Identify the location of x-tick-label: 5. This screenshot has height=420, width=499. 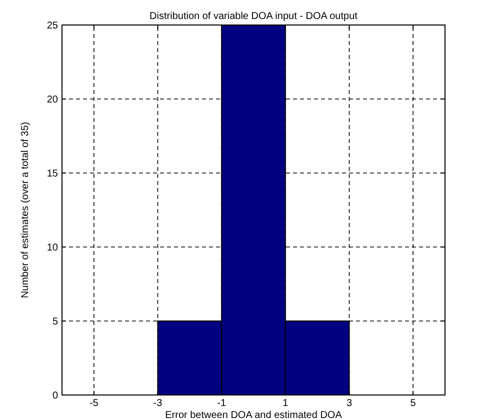
(413, 403).